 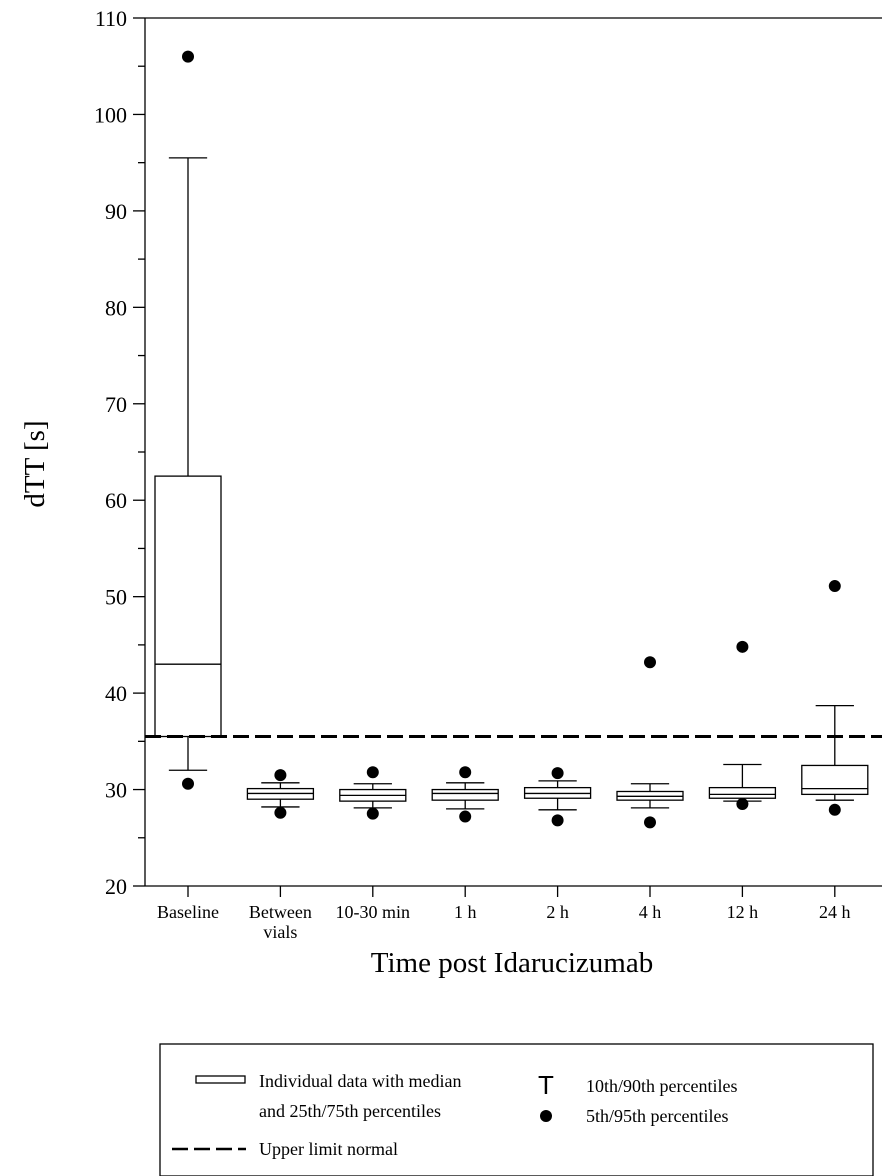 What do you see at coordinates (280, 912) in the screenshot?
I see `x-tick-label: Between` at bounding box center [280, 912].